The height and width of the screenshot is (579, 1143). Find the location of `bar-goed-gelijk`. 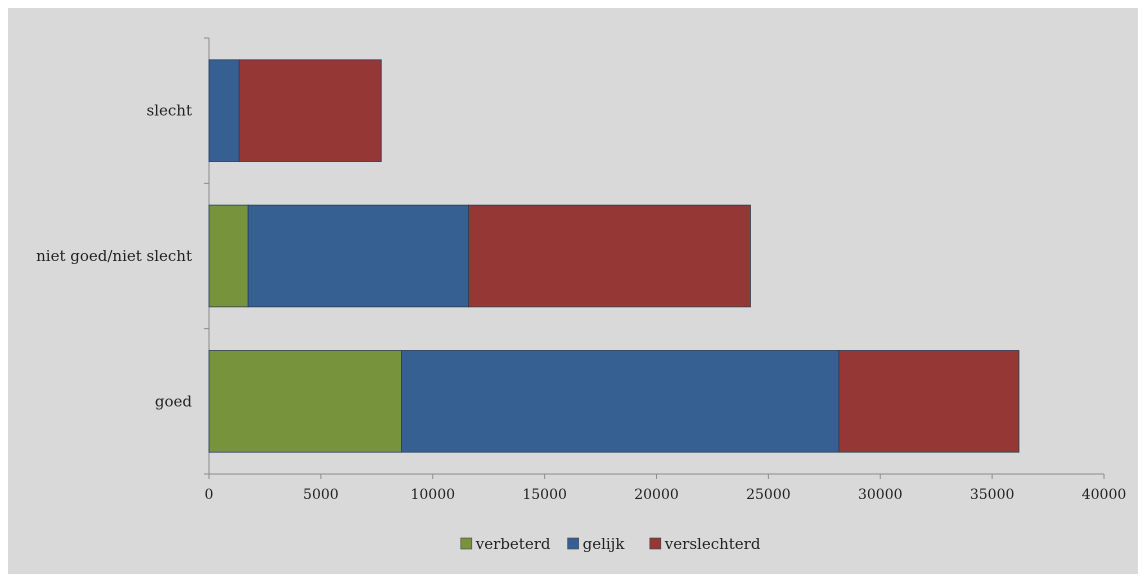

bar-goed-gelijk is located at coordinates (620, 401).